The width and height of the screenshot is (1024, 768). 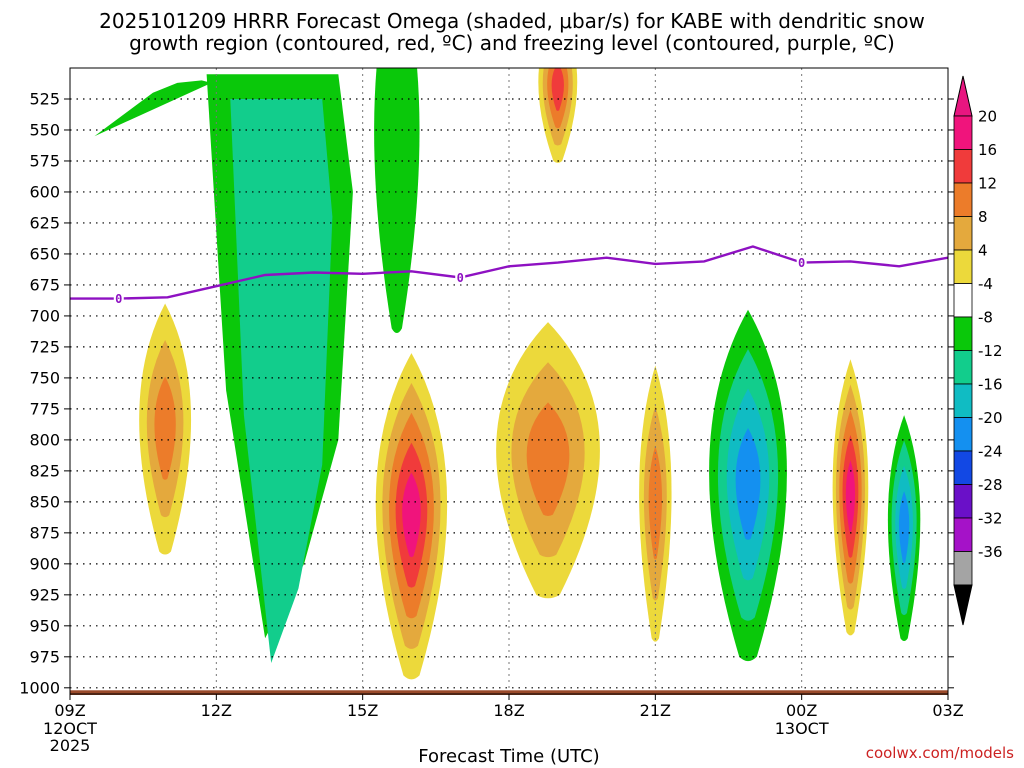 I want to click on x-tick-label-21Z: 21Z, so click(x=655, y=710).